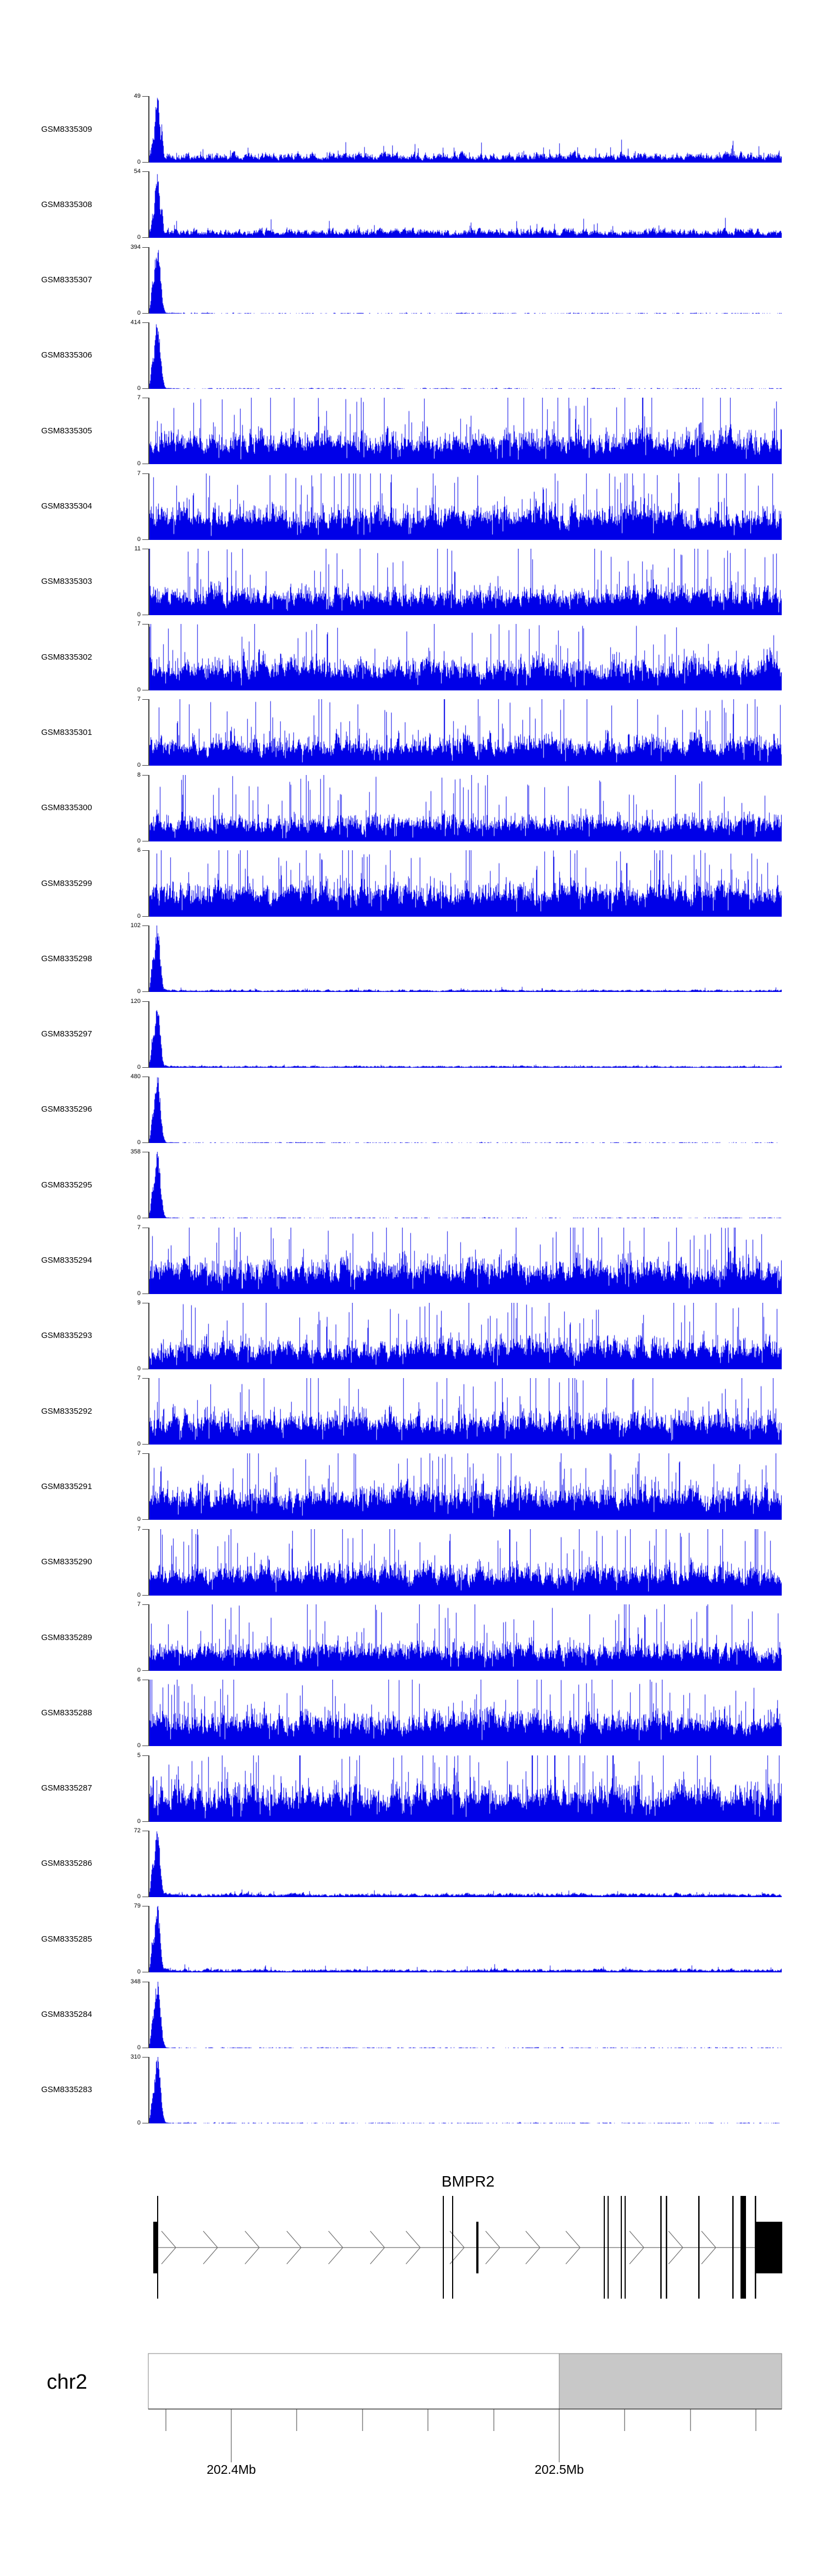 The height and width of the screenshot is (2576, 824). I want to click on track-ymax-label: 8, so click(139, 774).